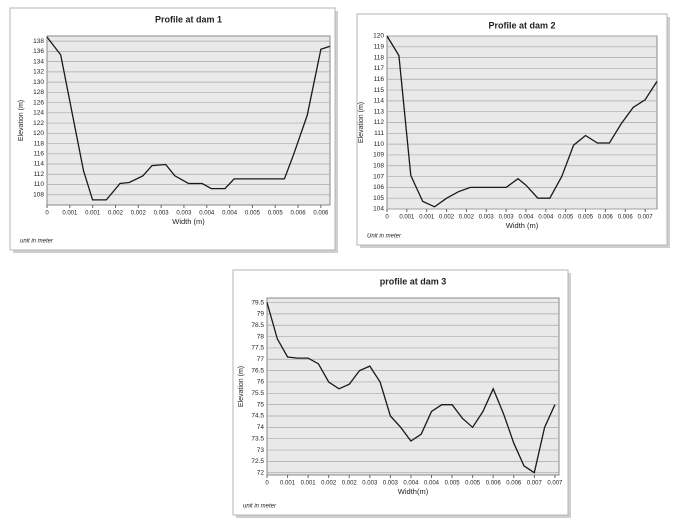  Describe the element at coordinates (378, 155) in the screenshot. I see `y-tick-label: 109` at that location.